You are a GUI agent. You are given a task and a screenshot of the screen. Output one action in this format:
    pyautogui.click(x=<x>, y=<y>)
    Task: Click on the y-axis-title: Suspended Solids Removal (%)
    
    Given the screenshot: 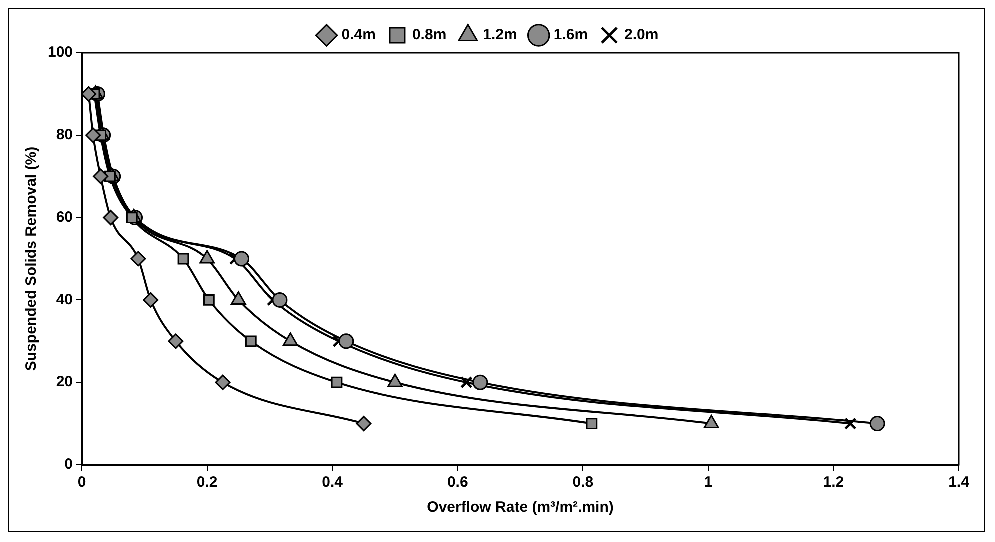 What is the action you would take?
    pyautogui.click(x=31, y=259)
    